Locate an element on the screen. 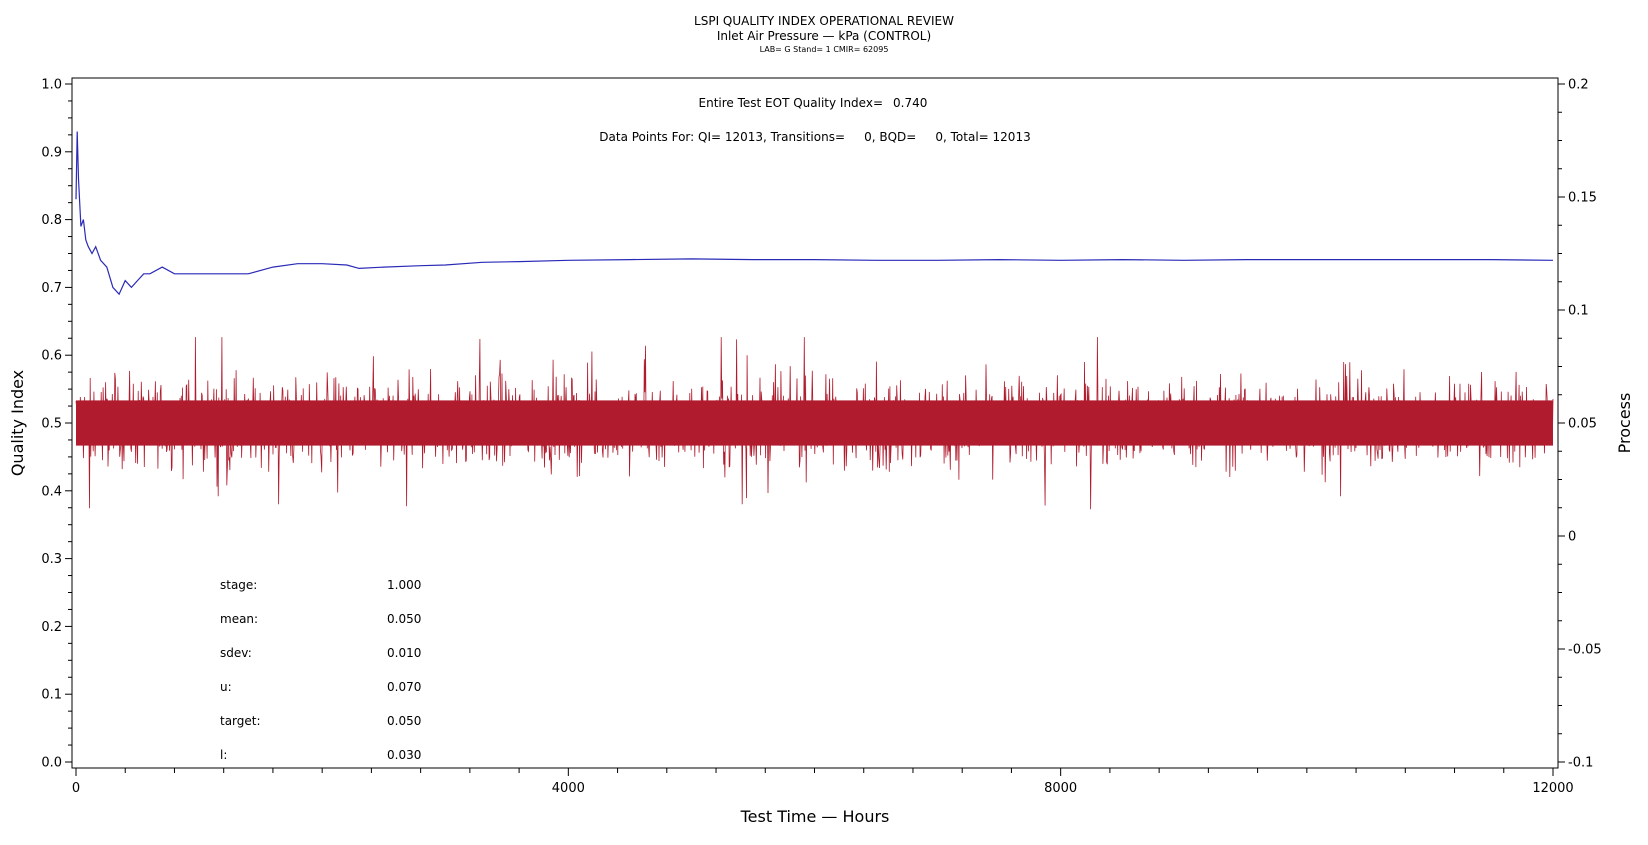 This screenshot has height=845, width=1648. stat-label: sdev: is located at coordinates (236, 653).